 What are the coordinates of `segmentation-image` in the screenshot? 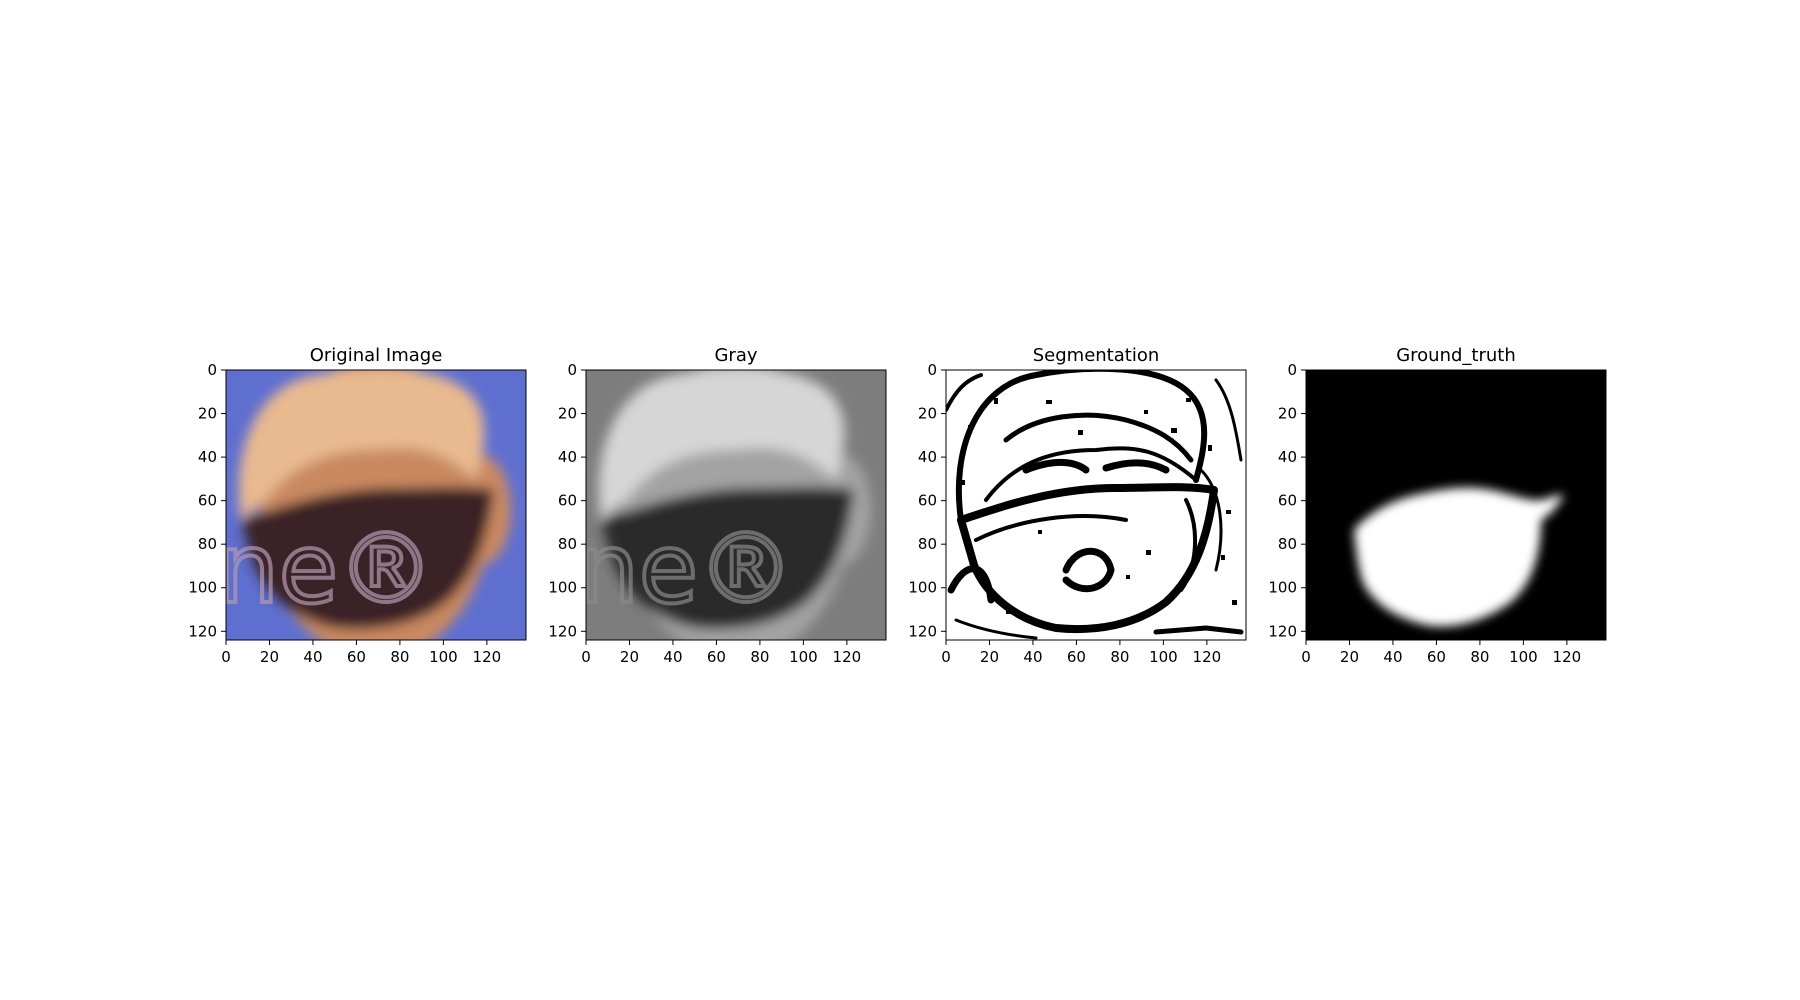 It's located at (1096, 505).